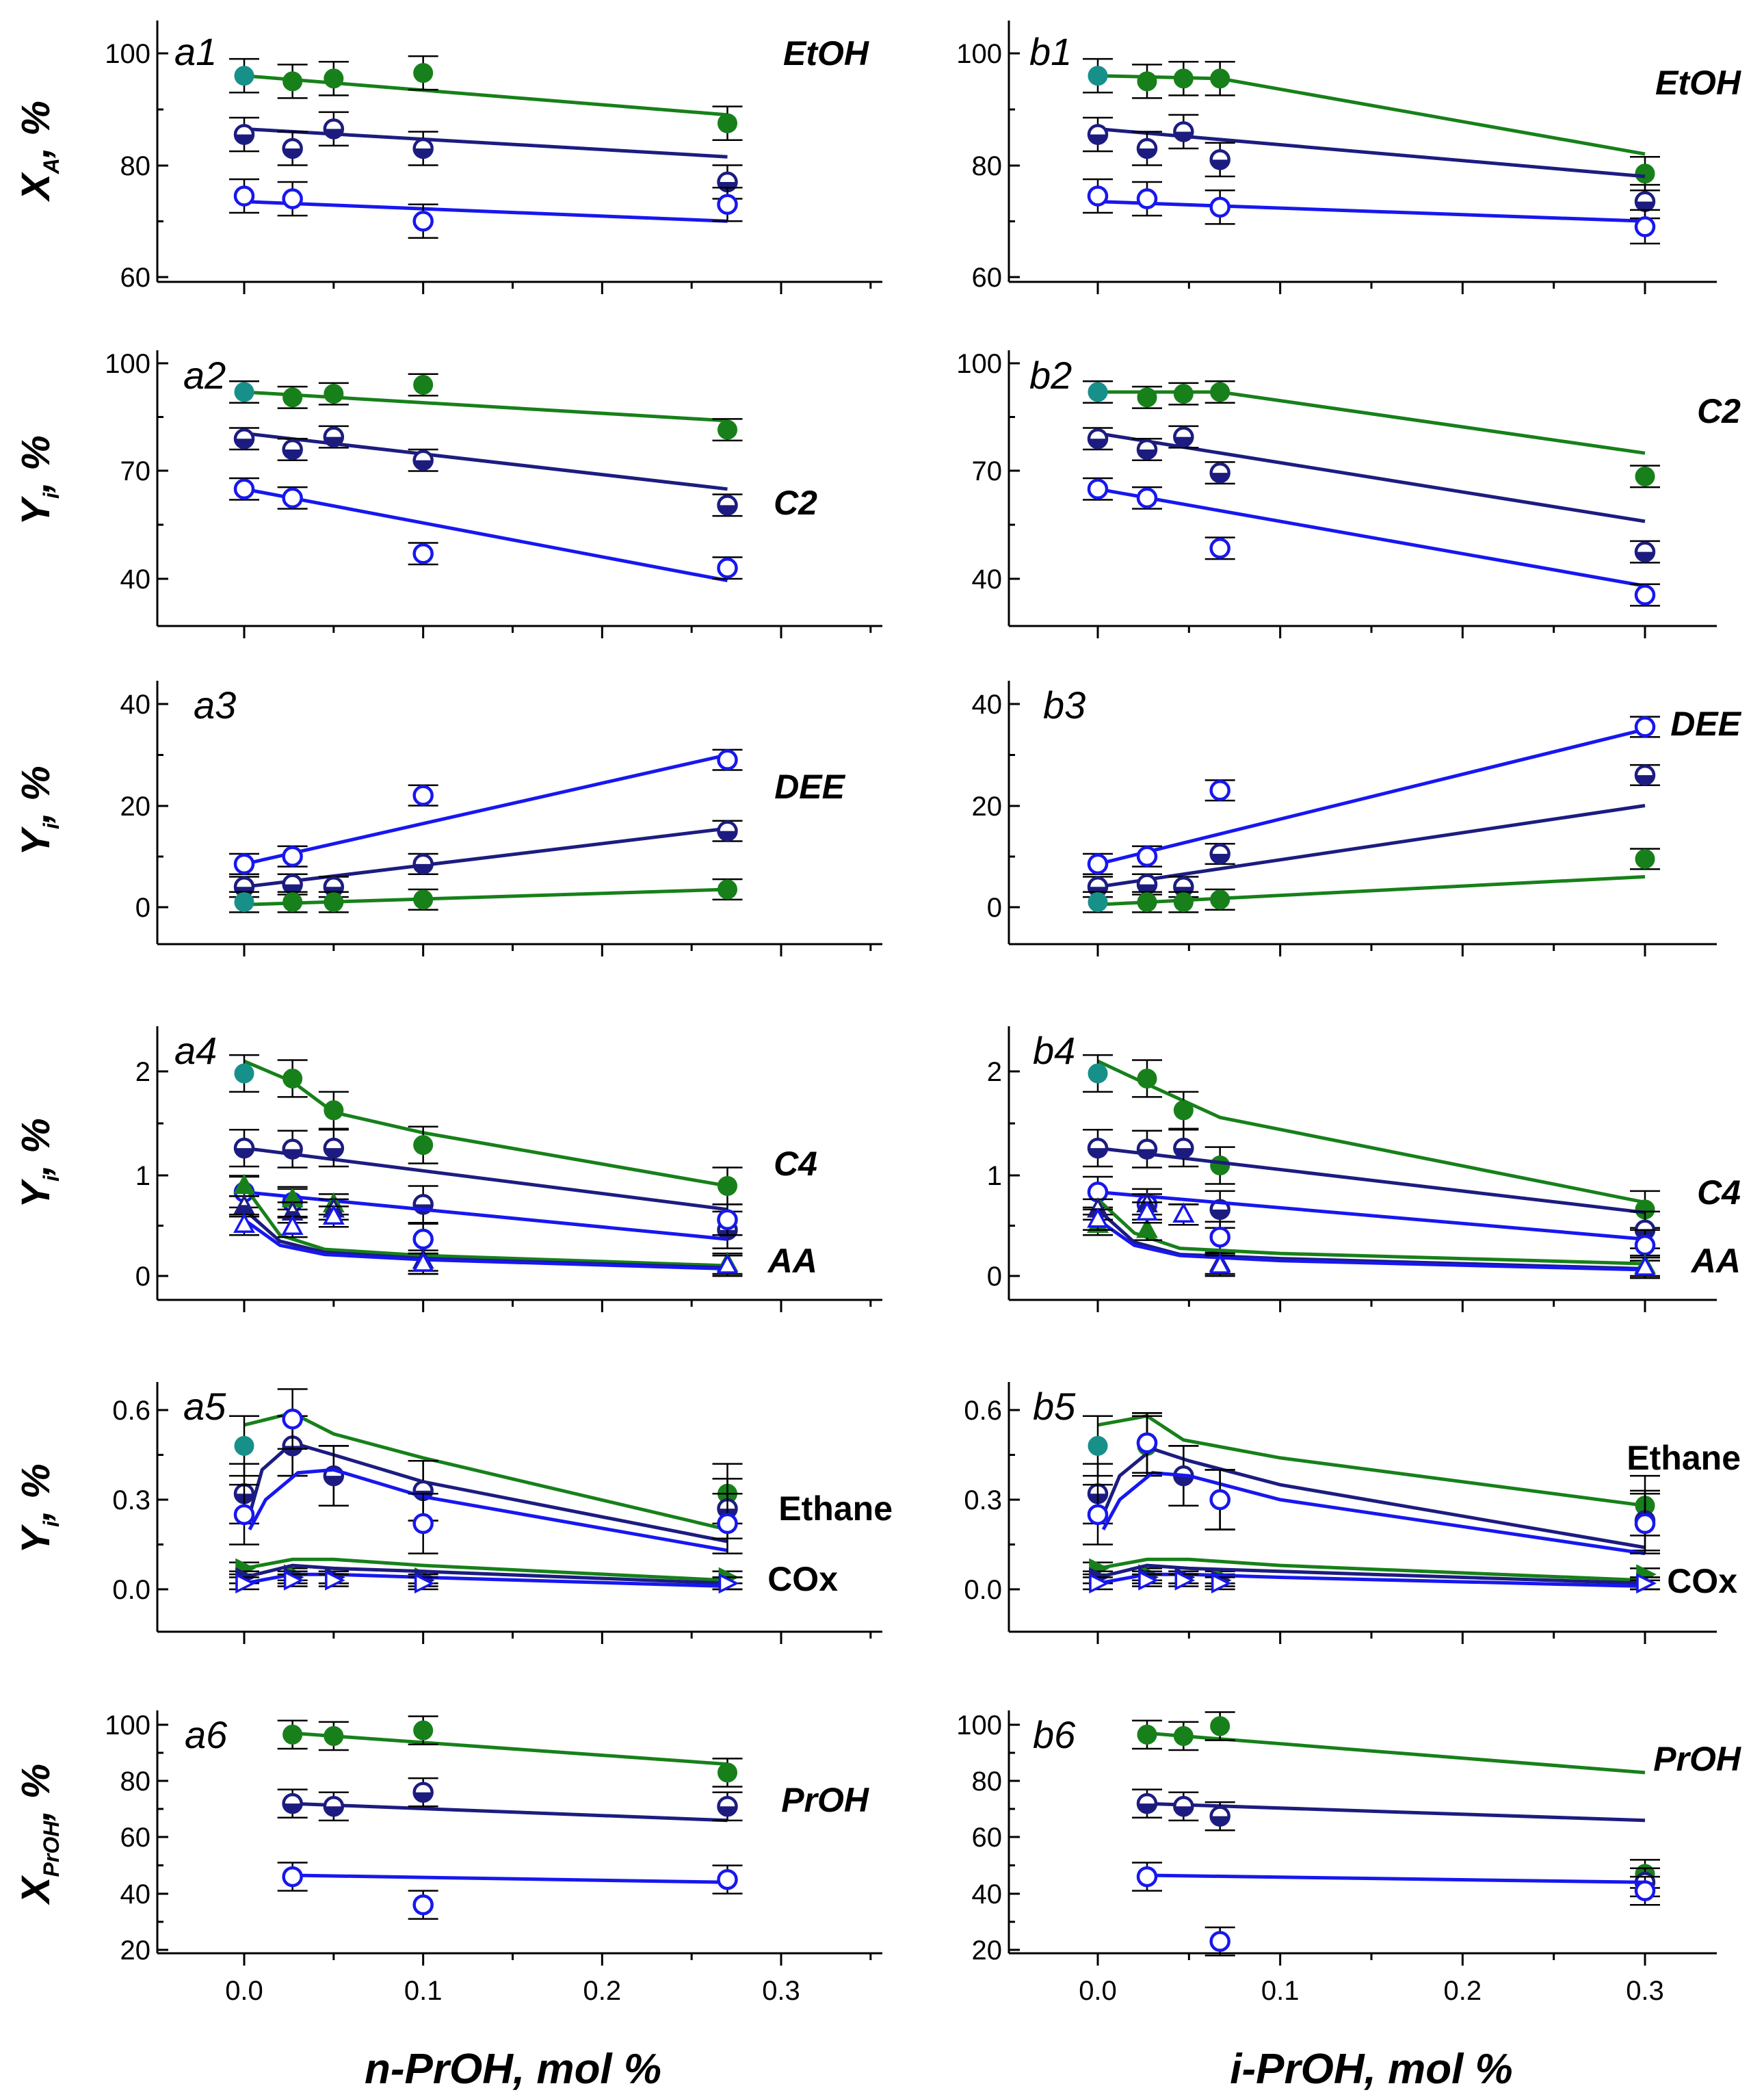 Image resolution: width=1764 pixels, height=2099 pixels. What do you see at coordinates (195, 1050) in the screenshot?
I see `panel-label: a4` at bounding box center [195, 1050].